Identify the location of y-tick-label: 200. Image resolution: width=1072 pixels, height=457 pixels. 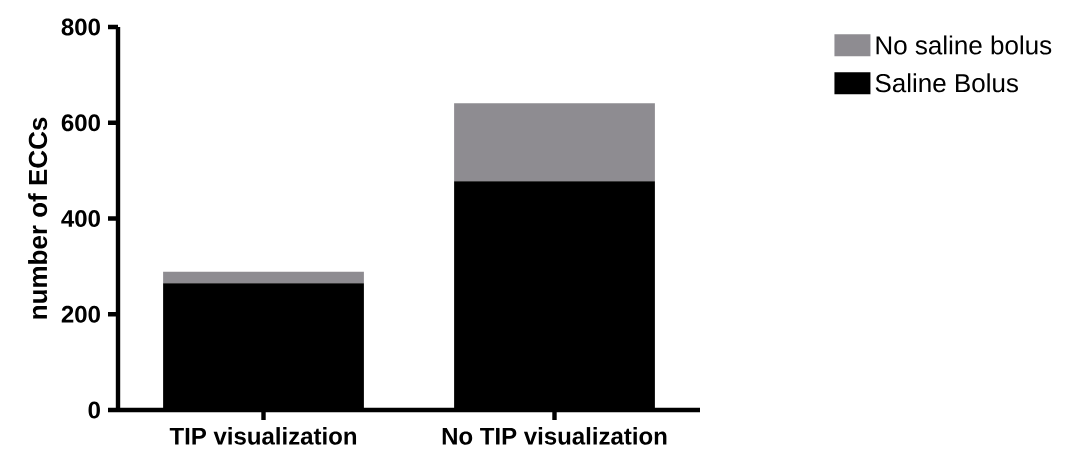
(80, 314).